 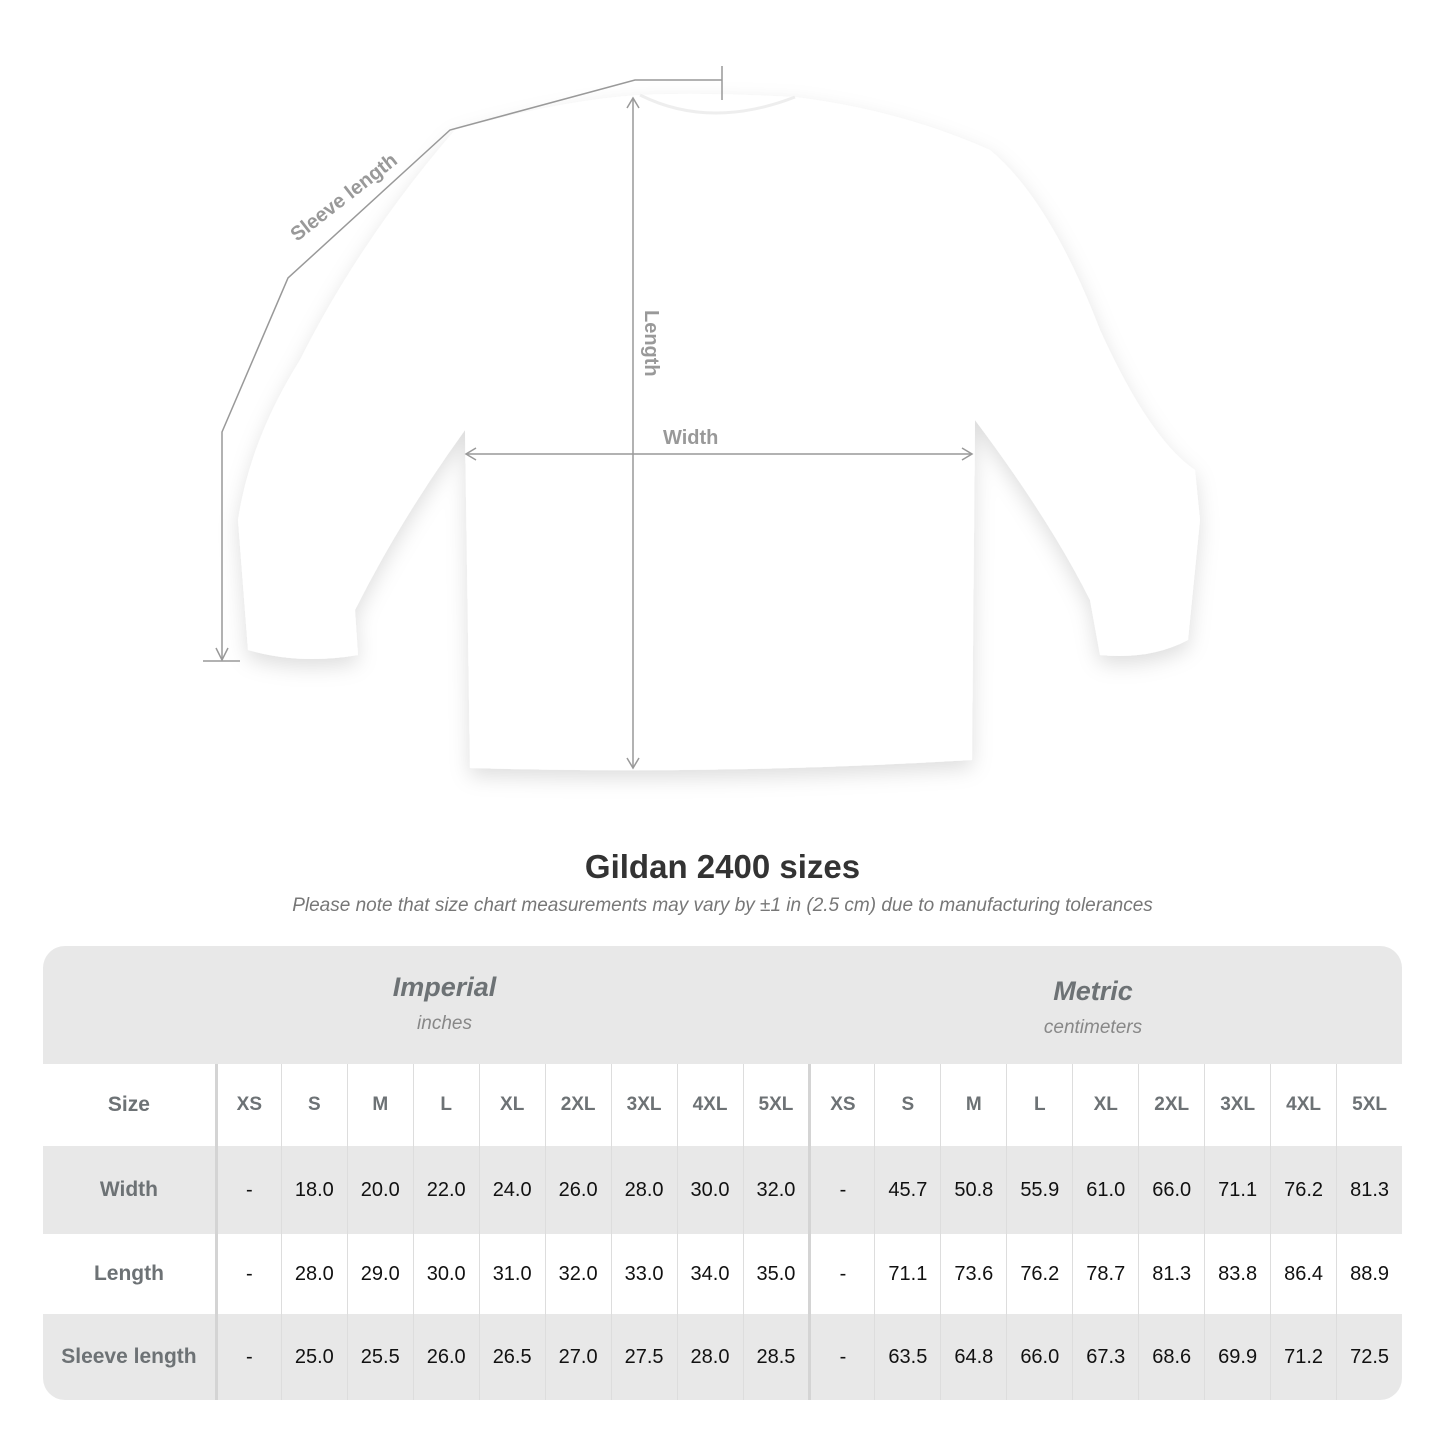 What do you see at coordinates (379, 1357) in the screenshot?
I see `imperial-value-cell: 25.5` at bounding box center [379, 1357].